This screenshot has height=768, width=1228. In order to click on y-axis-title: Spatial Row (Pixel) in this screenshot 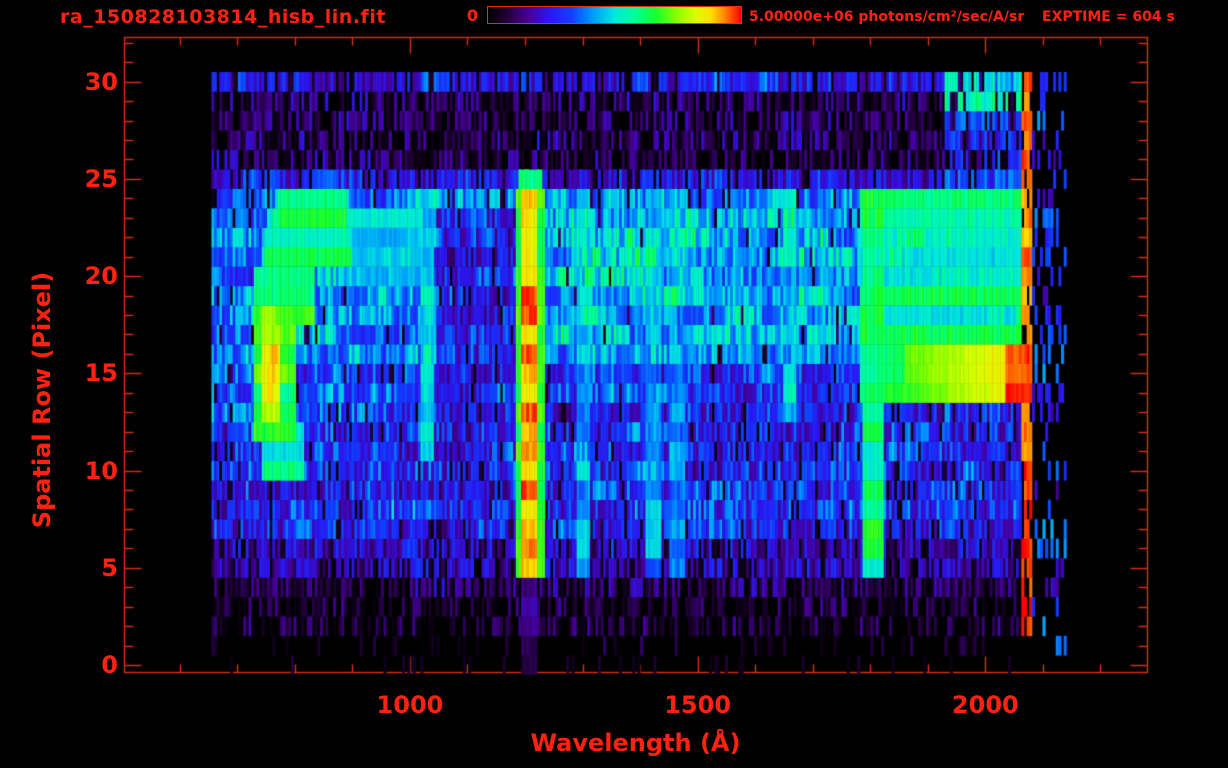, I will do `click(42, 400)`.